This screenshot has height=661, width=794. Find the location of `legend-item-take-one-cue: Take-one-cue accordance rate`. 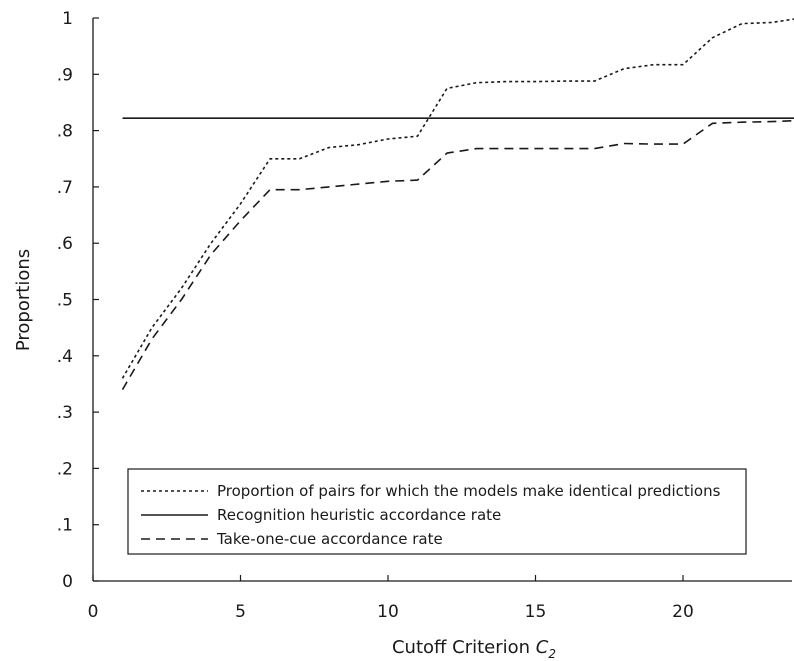

legend-item-take-one-cue: Take-one-cue accordance rate is located at coordinates (292, 539).